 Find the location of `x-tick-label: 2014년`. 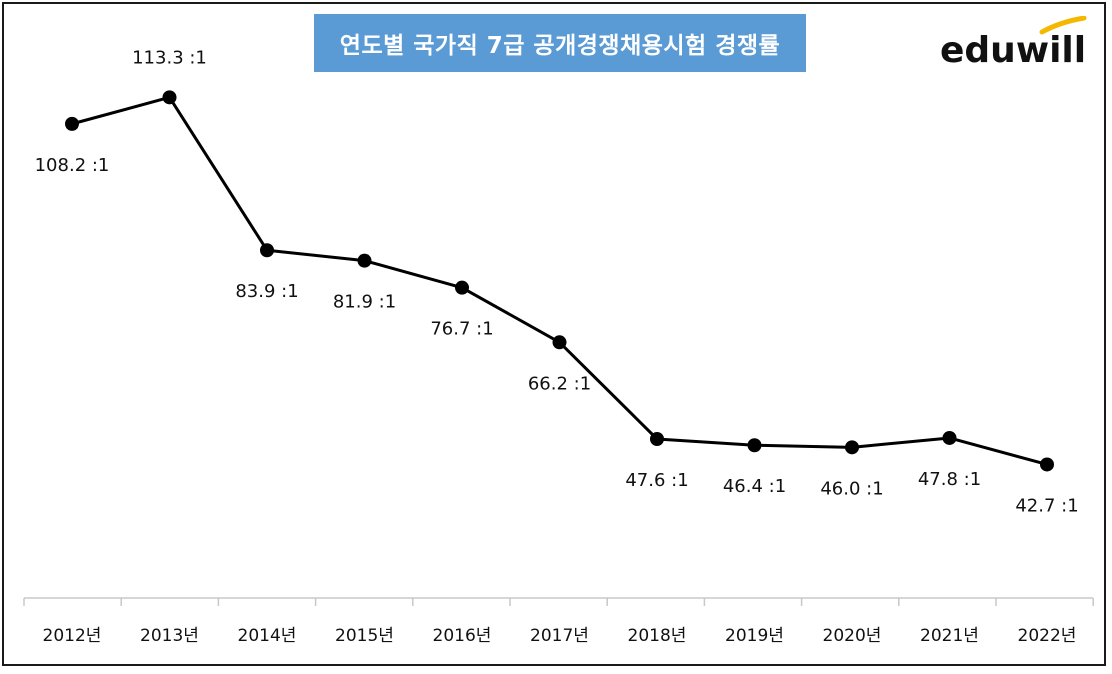

x-tick-label: 2014년 is located at coordinates (267, 636).